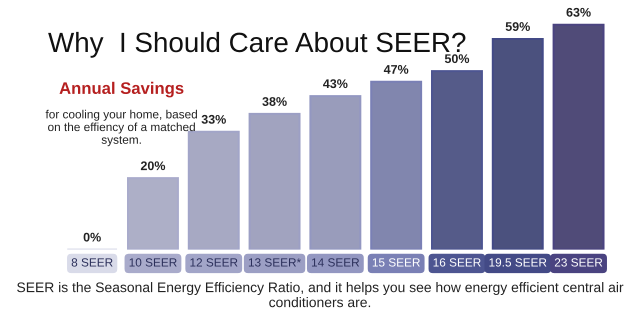 This screenshot has width=640, height=320. What do you see at coordinates (518, 26) in the screenshot?
I see `data-label: 59%` at bounding box center [518, 26].